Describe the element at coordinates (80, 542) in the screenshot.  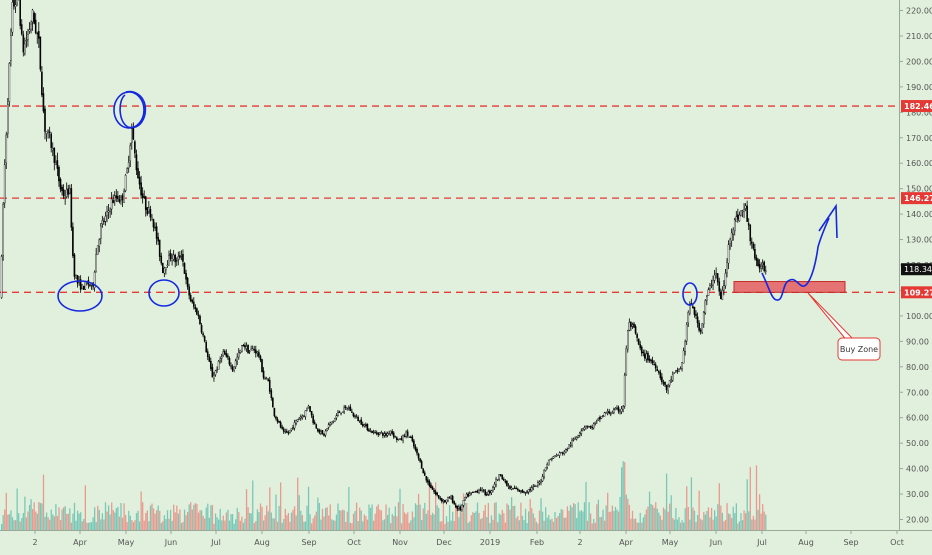
I see `x-tick-label: Apr` at that location.